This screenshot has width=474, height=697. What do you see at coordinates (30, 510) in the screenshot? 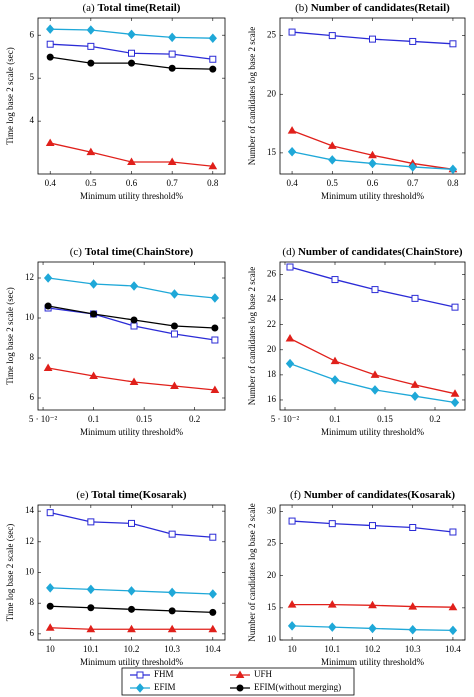
I see `y-tick-label: 14` at bounding box center [30, 510].